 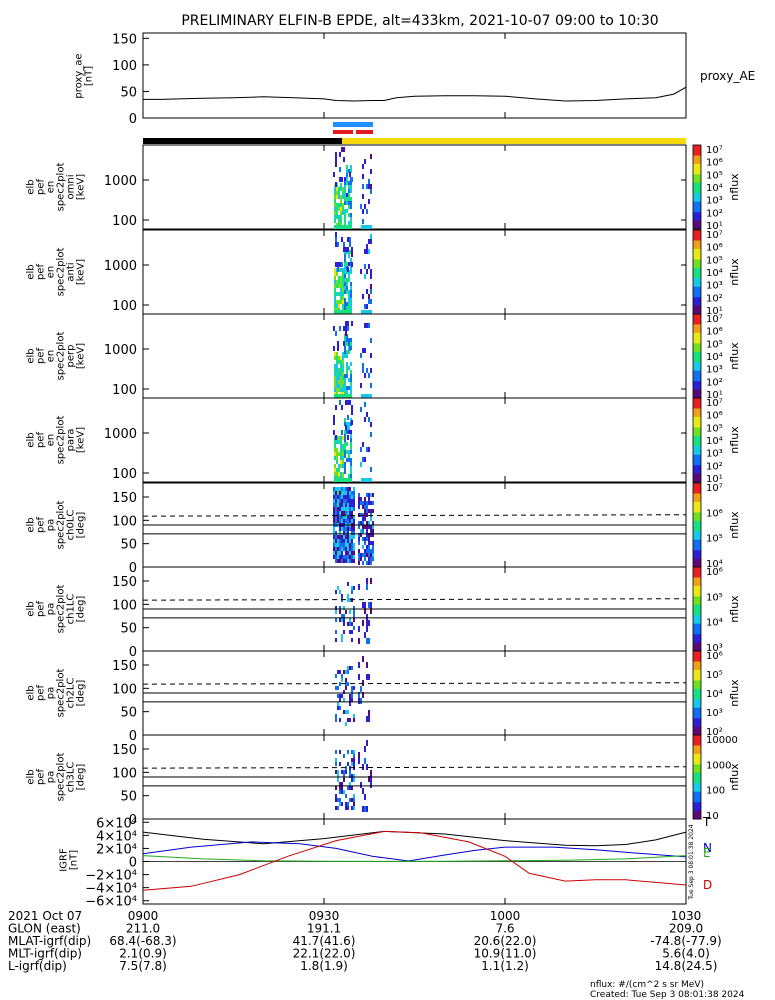 What do you see at coordinates (81, 525) in the screenshot?
I see `ylabel-line: [deg]` at bounding box center [81, 525].